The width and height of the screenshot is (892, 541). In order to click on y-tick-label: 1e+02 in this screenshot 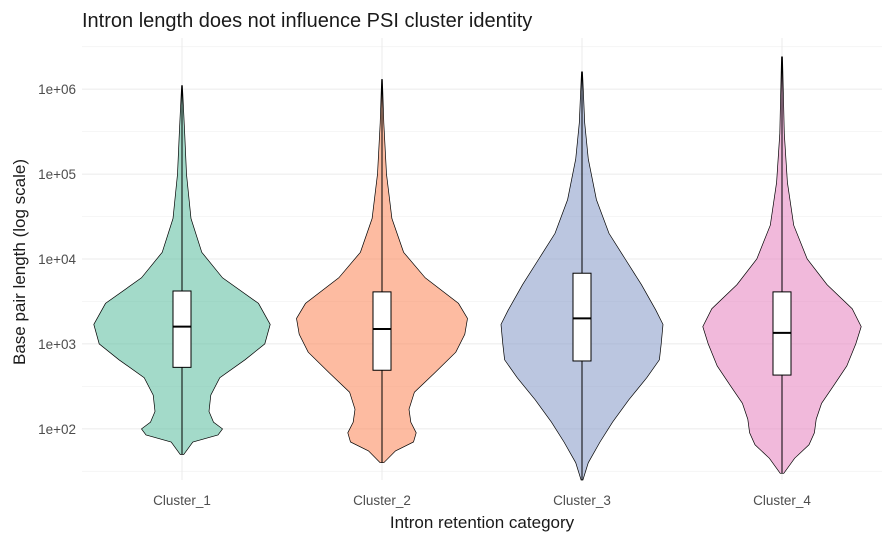, I will do `click(57, 429)`.